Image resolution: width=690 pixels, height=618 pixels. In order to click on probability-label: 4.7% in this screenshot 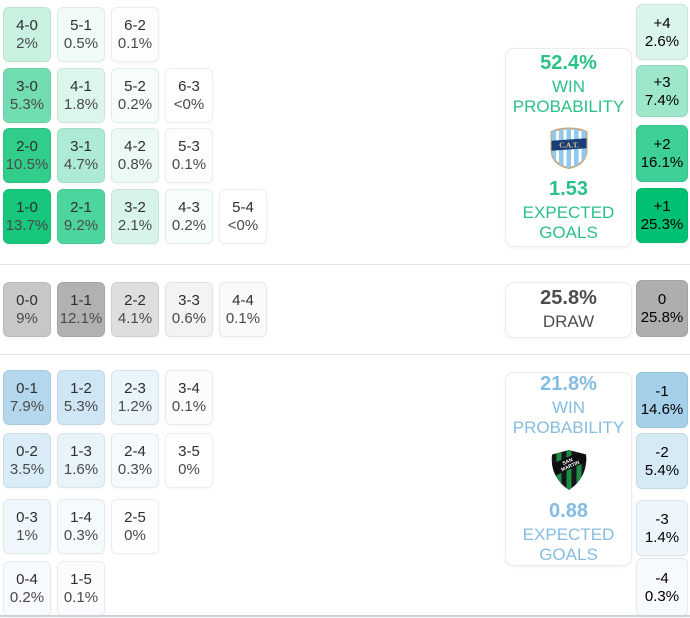, I will do `click(81, 164)`.